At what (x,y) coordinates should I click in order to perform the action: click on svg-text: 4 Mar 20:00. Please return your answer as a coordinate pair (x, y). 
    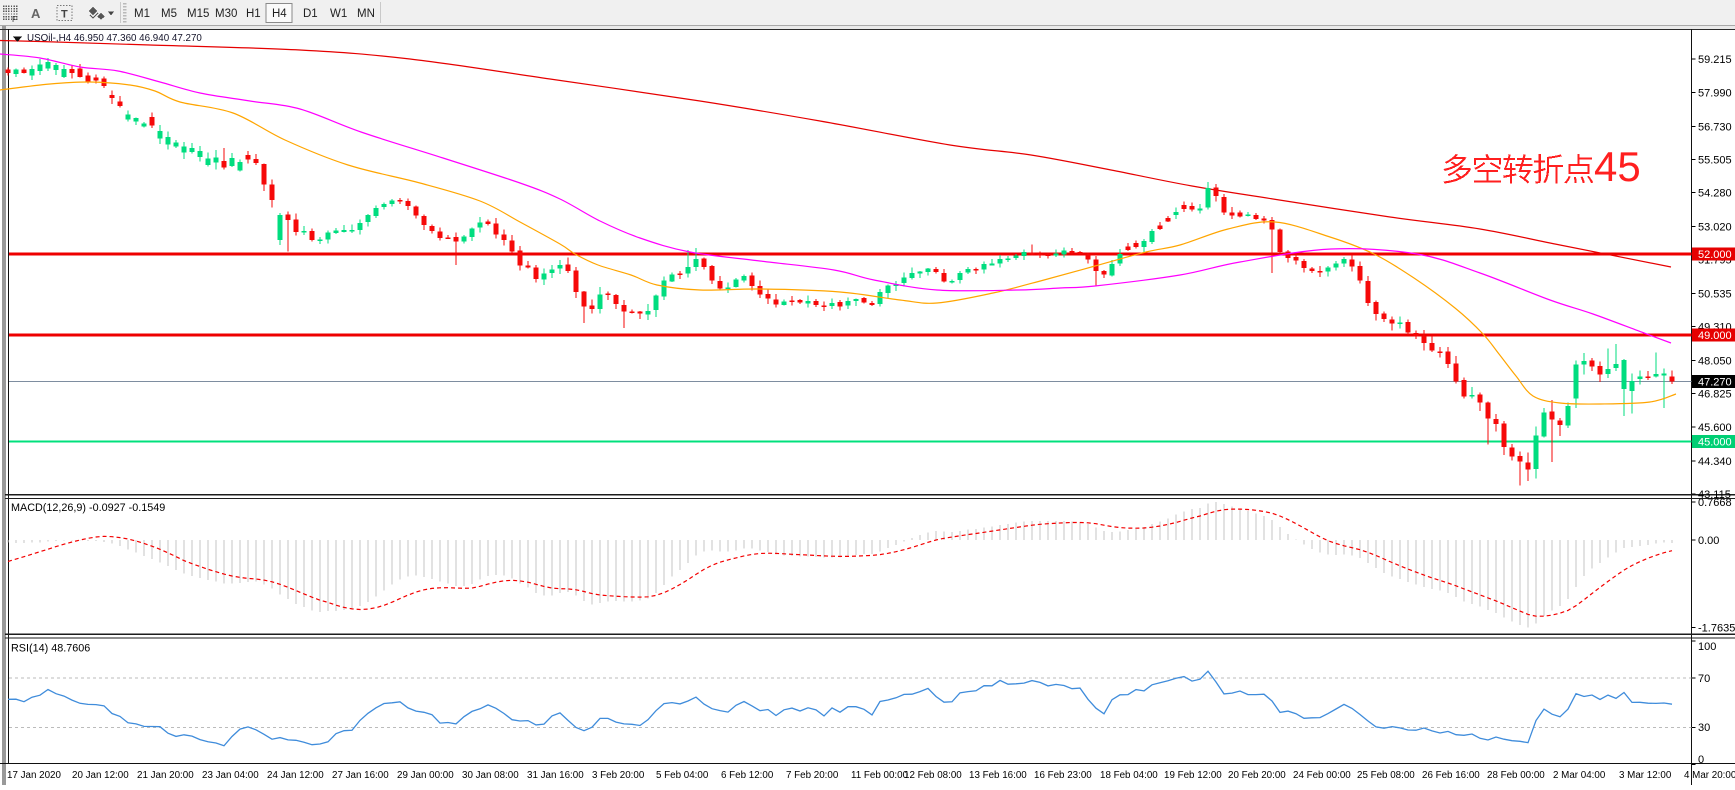
    Looking at the image, I should click on (1709, 775).